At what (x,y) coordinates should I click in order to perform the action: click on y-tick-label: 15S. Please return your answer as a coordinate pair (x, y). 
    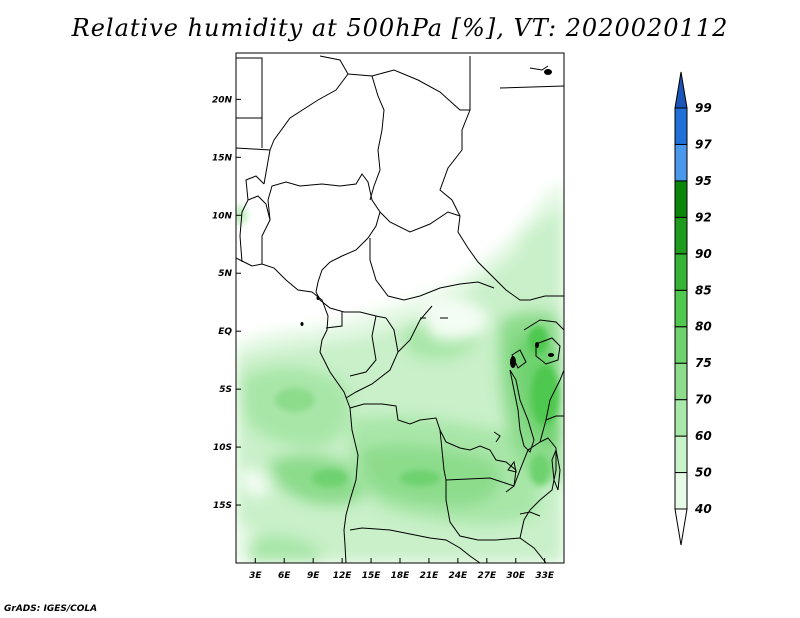
    Looking at the image, I should click on (222, 506).